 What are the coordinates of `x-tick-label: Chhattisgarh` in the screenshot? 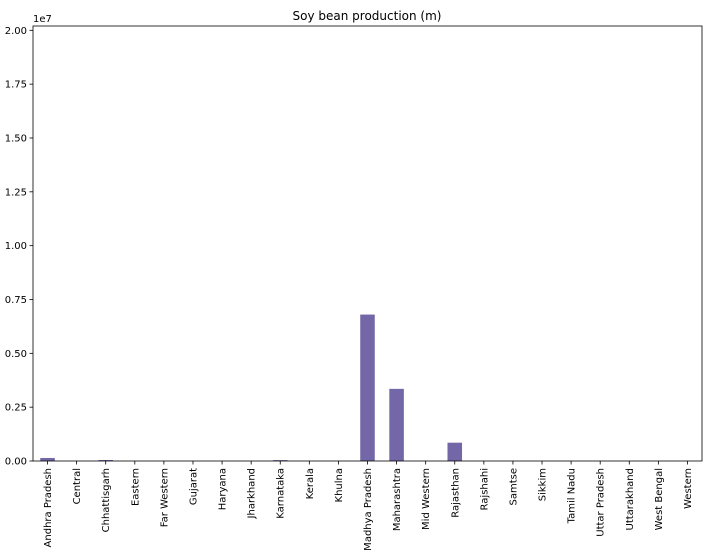 It's located at (106, 500).